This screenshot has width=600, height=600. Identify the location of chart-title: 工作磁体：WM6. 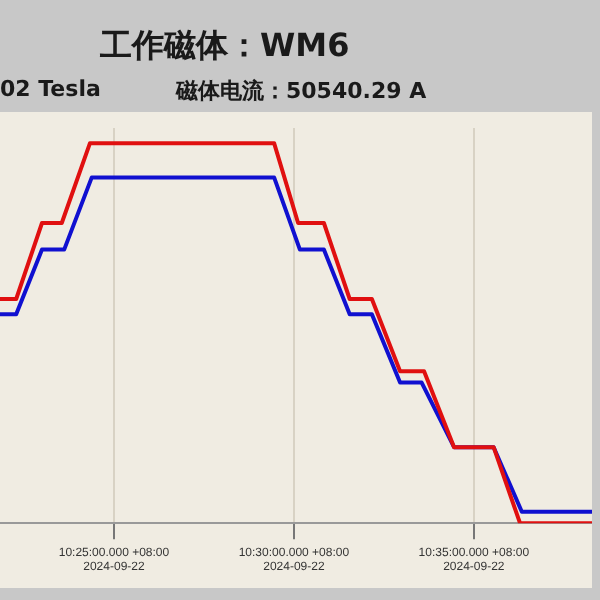
(225, 47).